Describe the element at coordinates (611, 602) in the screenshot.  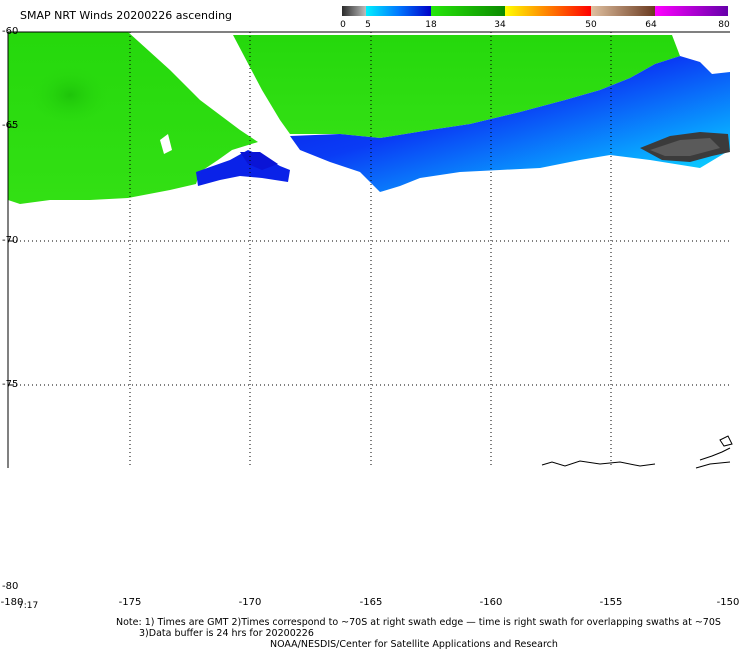
I see `lon-label-155: -155` at that location.